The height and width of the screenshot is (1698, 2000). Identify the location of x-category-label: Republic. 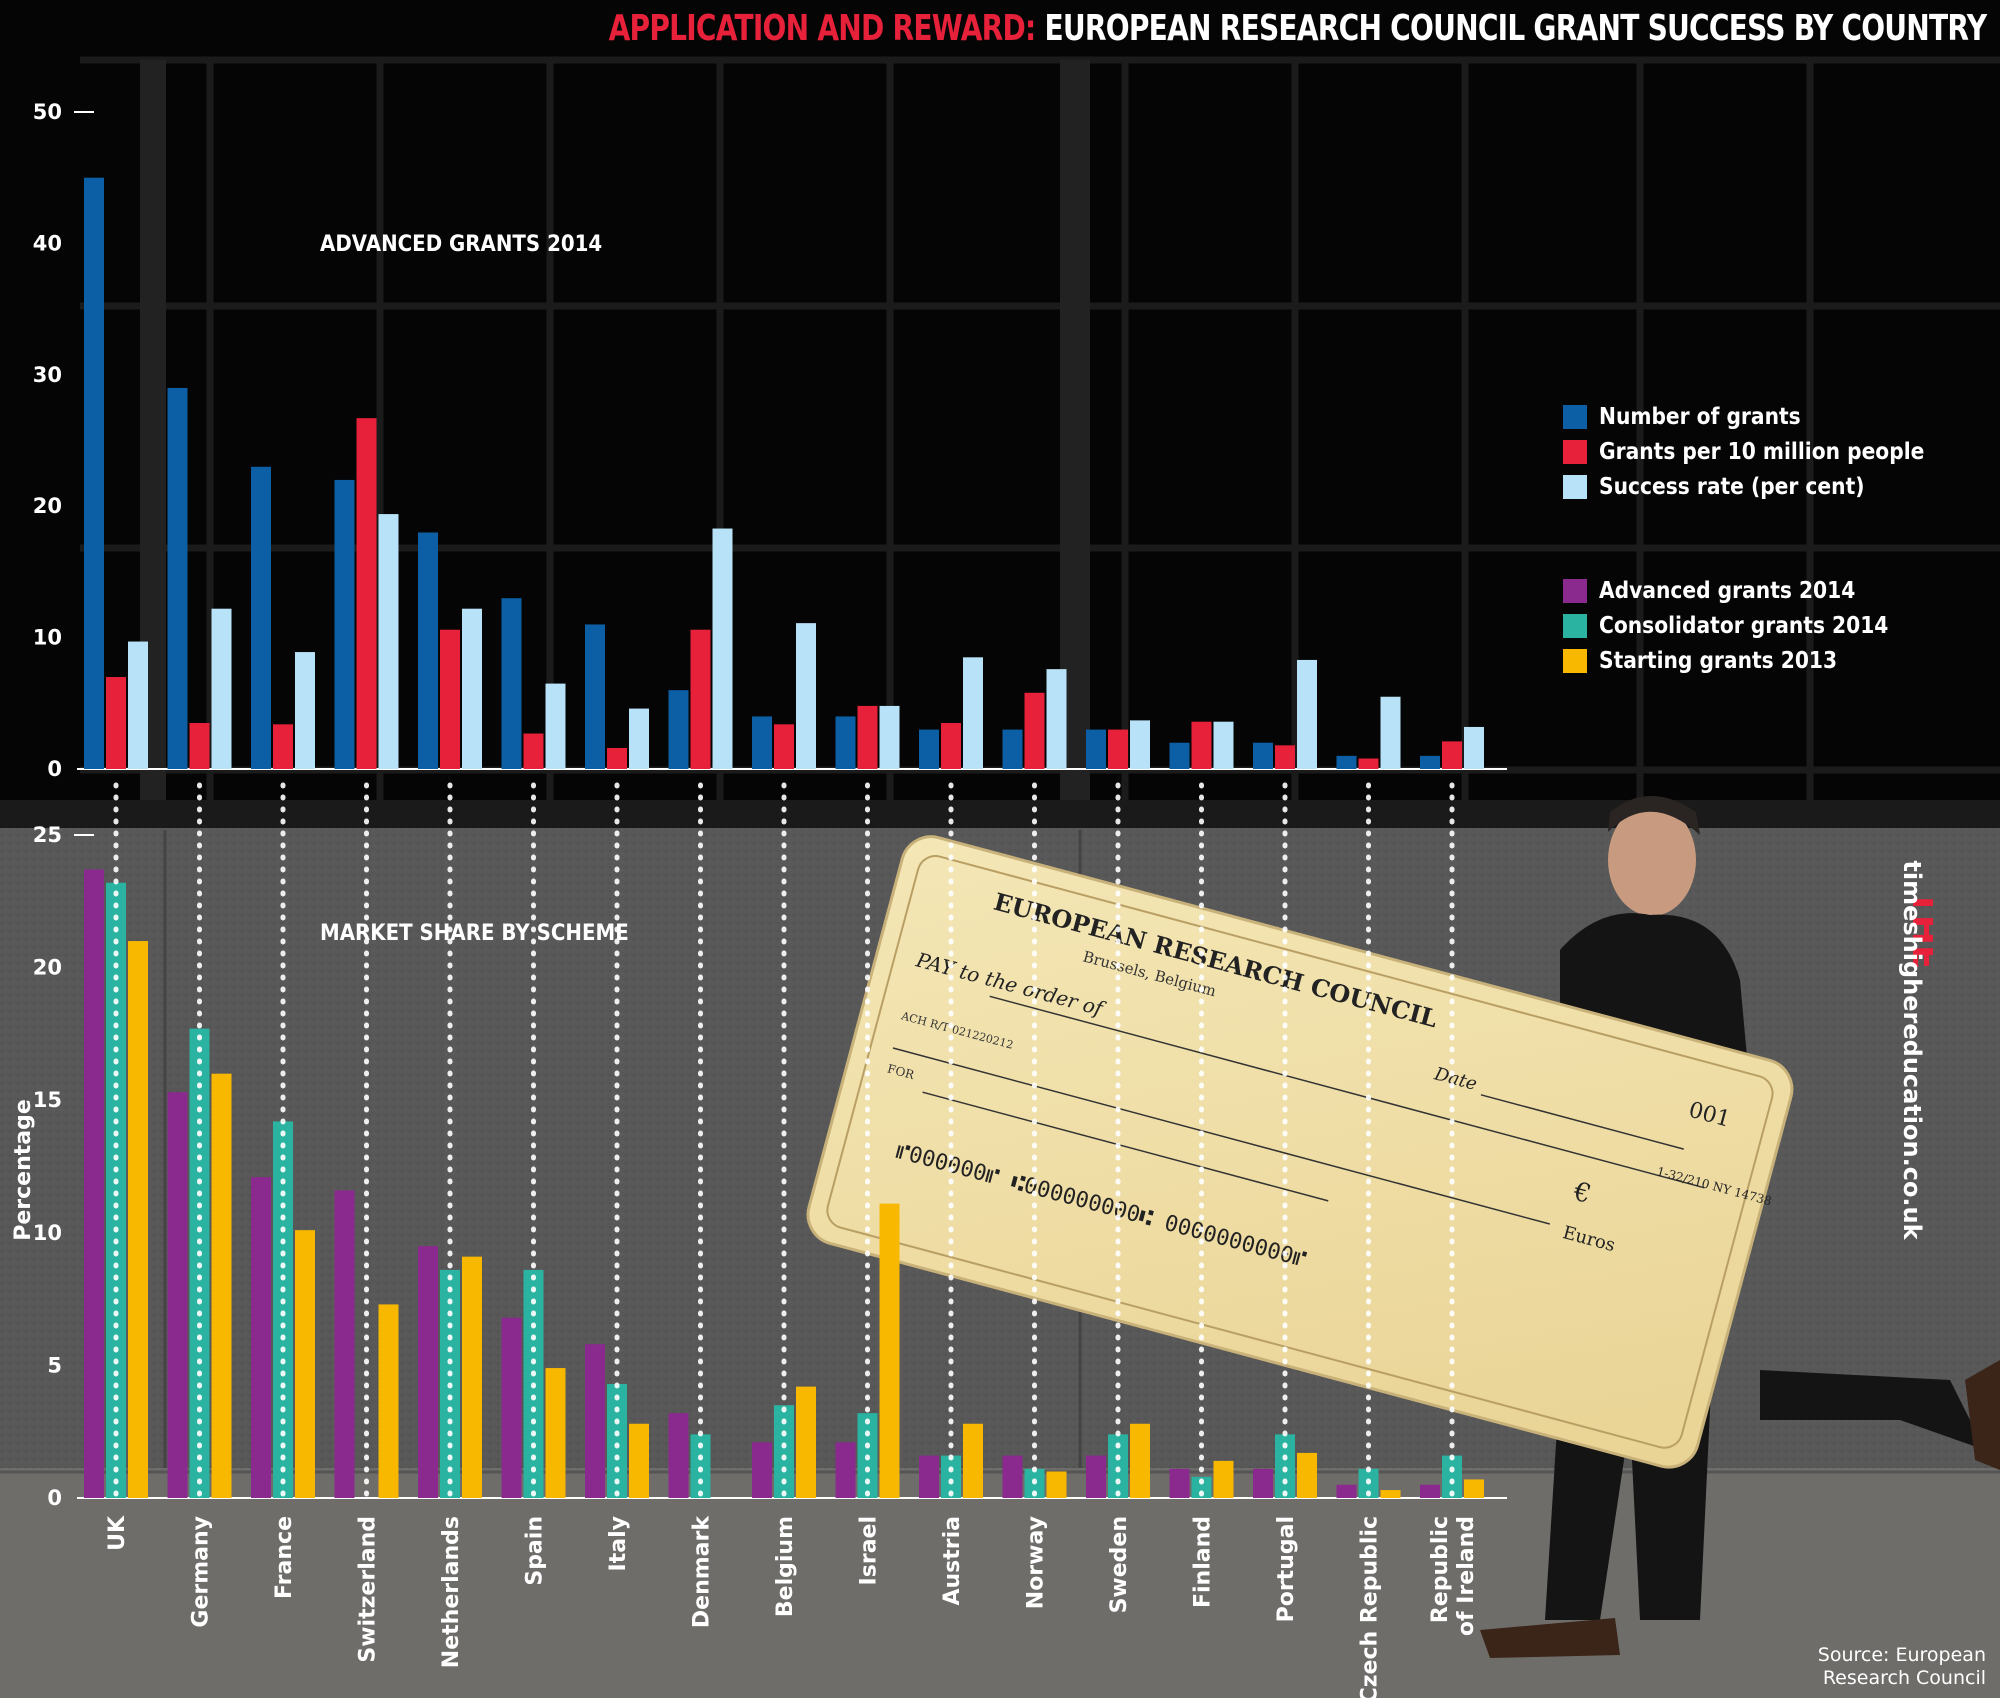
(1440, 1569).